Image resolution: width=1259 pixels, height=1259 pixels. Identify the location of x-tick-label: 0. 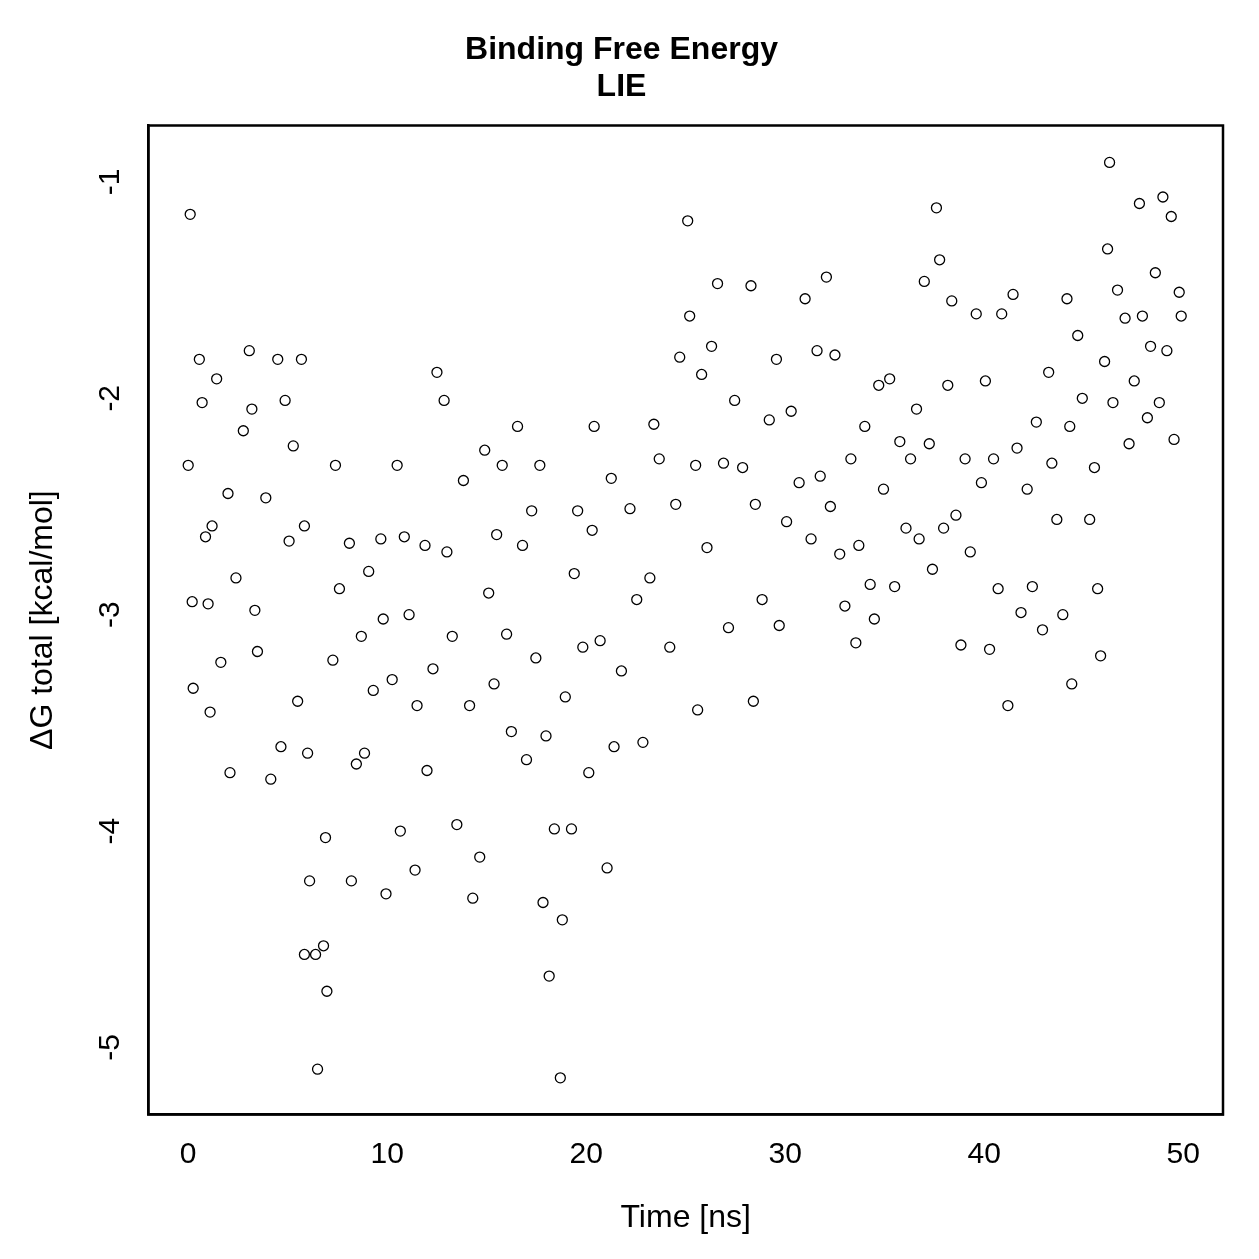
(188, 1152).